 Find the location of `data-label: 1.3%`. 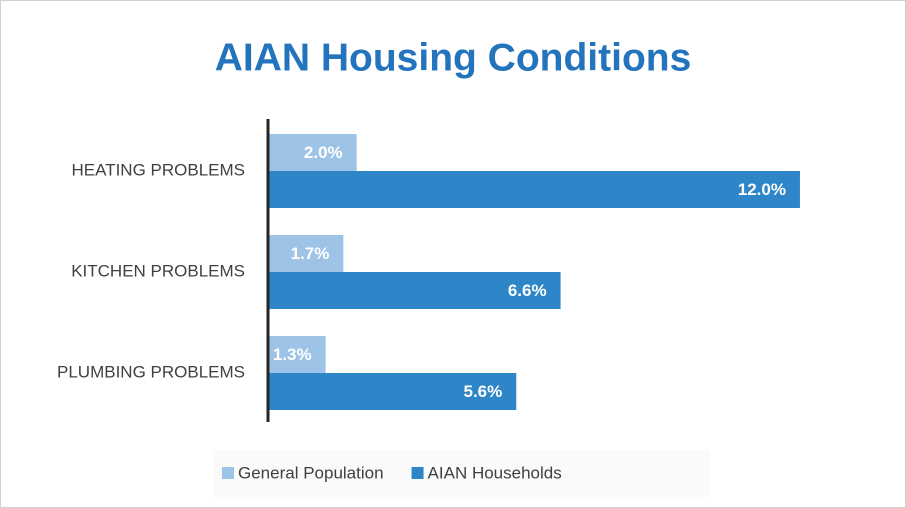

data-label: 1.3% is located at coordinates (292, 354).